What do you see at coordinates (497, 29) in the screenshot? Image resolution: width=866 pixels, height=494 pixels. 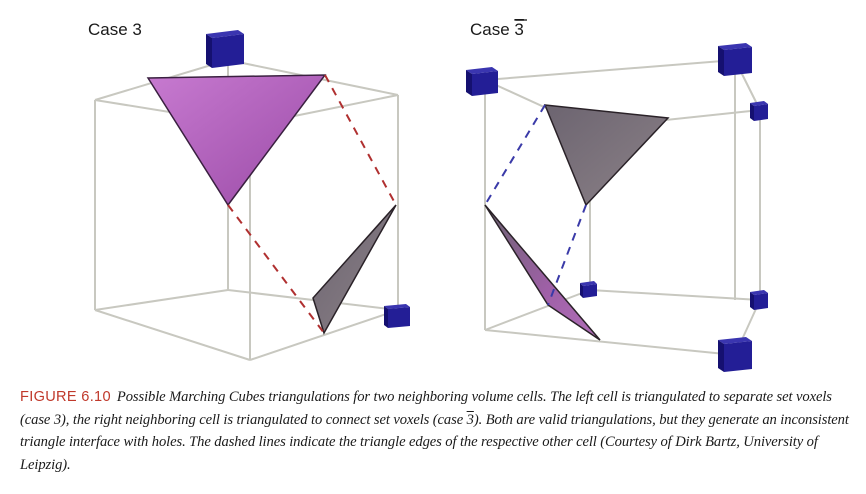 I see `right-case-title: Case 3` at bounding box center [497, 29].